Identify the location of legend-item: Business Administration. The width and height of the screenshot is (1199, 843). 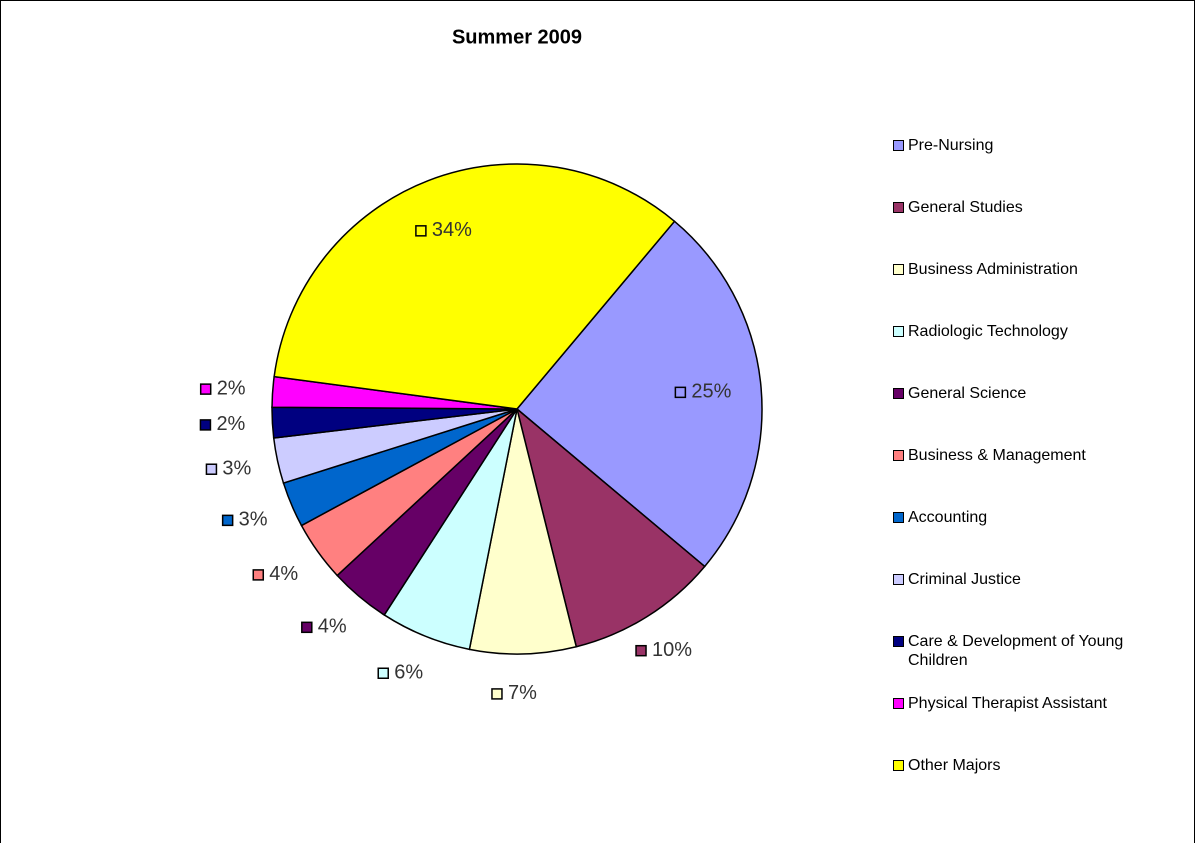
(1038, 269).